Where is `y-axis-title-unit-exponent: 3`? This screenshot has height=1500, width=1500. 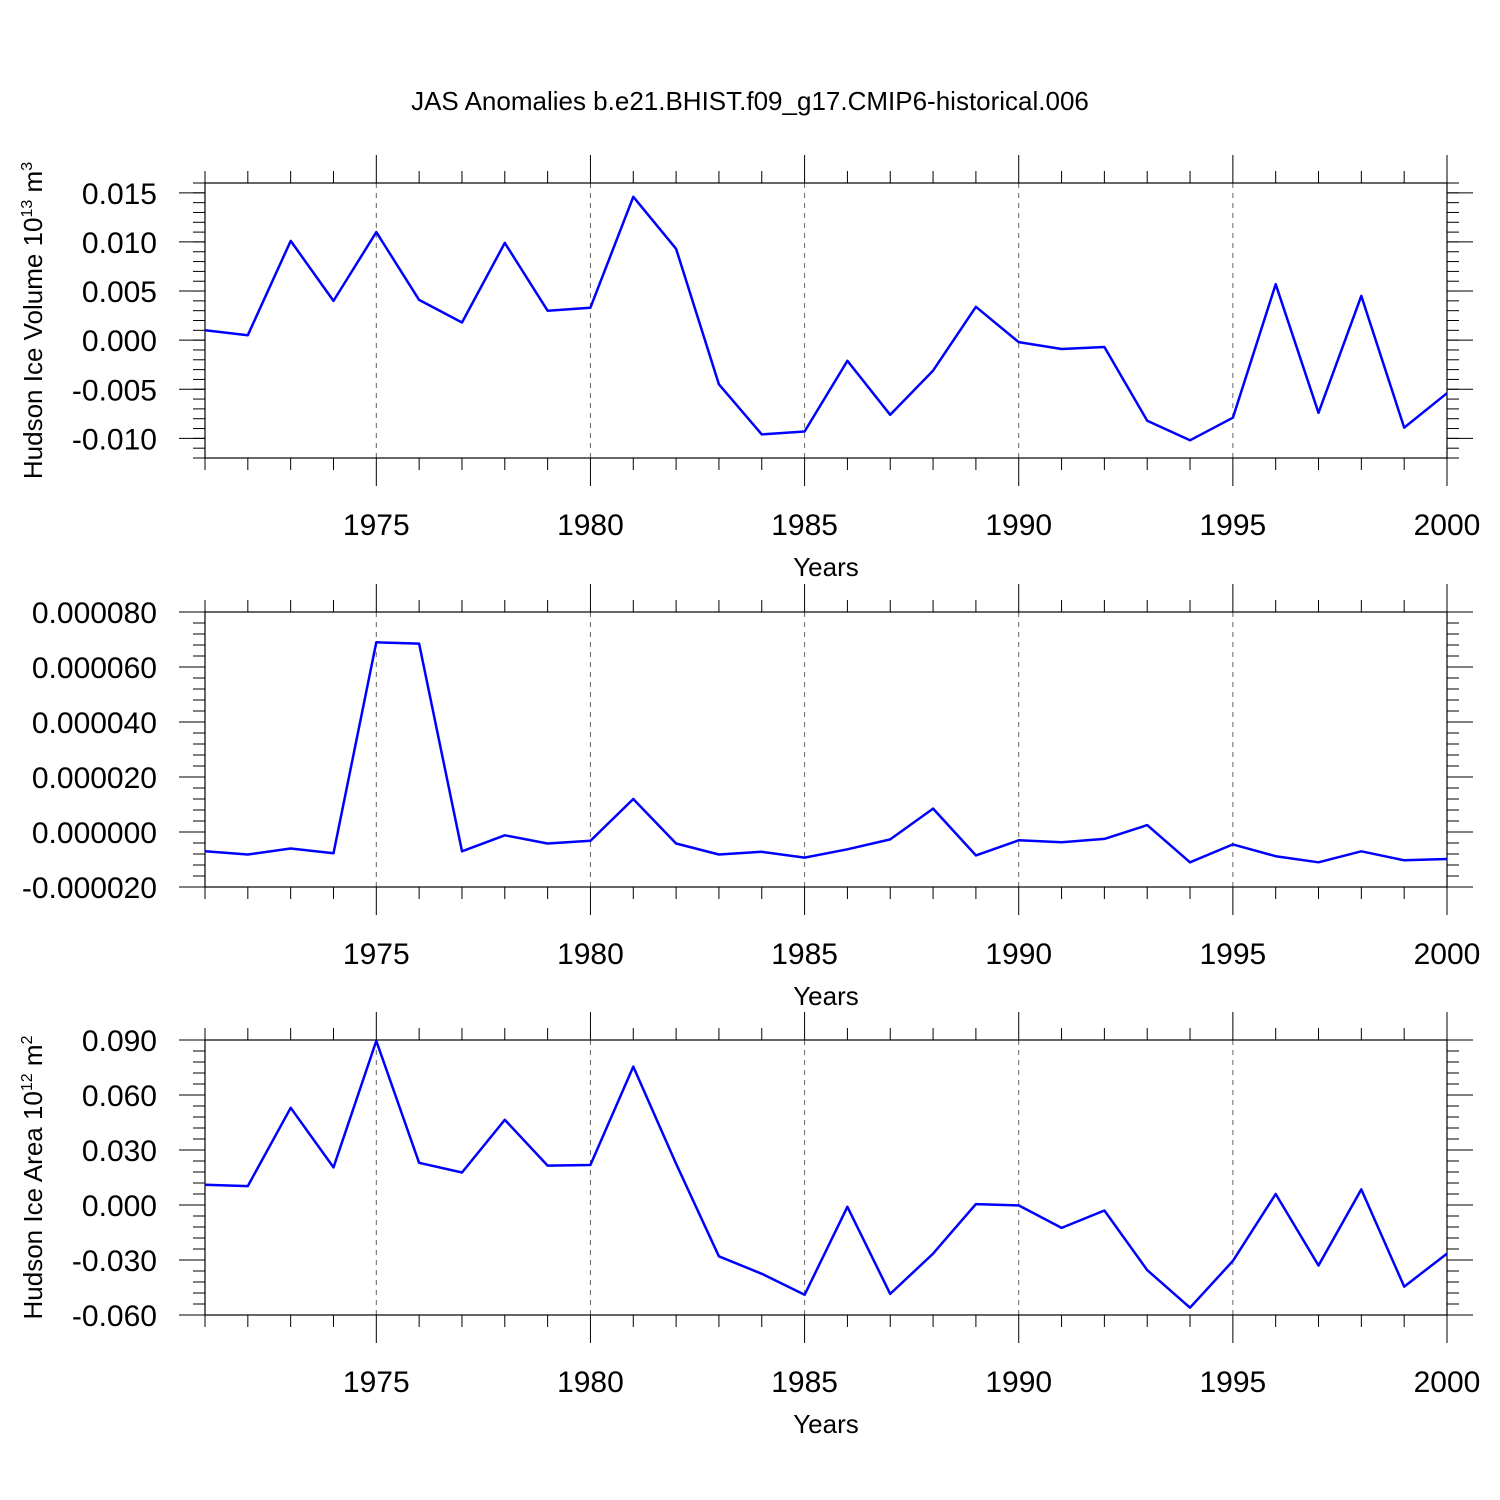
y-axis-title-unit-exponent: 3 is located at coordinates (27, 166).